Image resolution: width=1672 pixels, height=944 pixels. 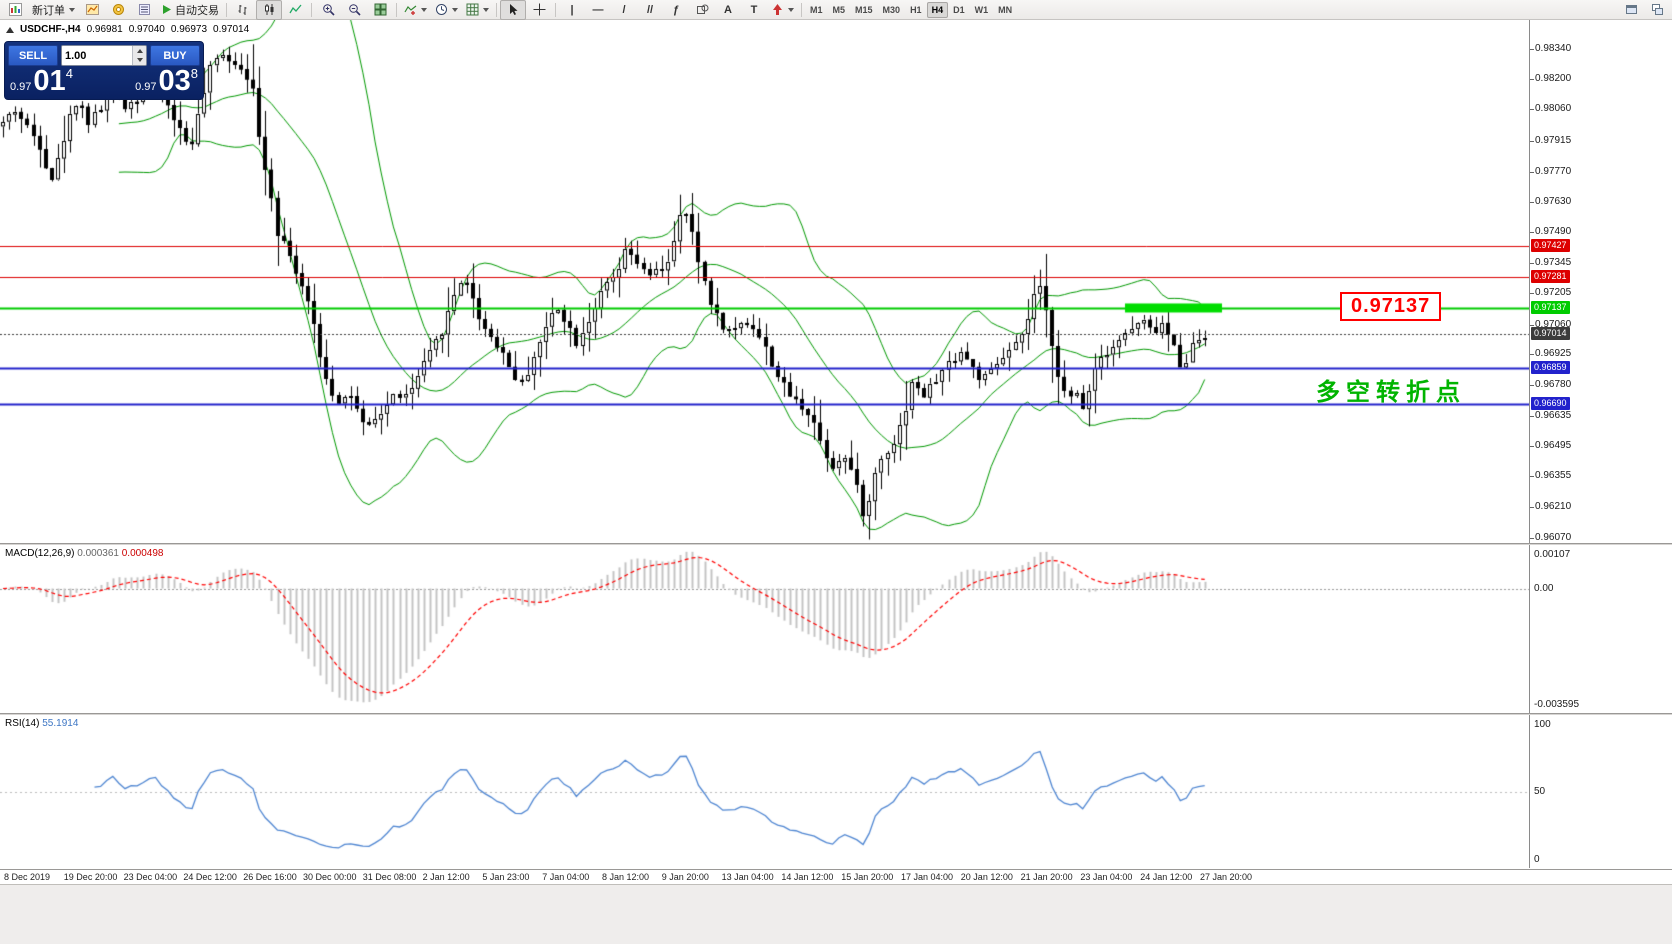 I want to click on line-chart-icon, so click(x=294, y=9).